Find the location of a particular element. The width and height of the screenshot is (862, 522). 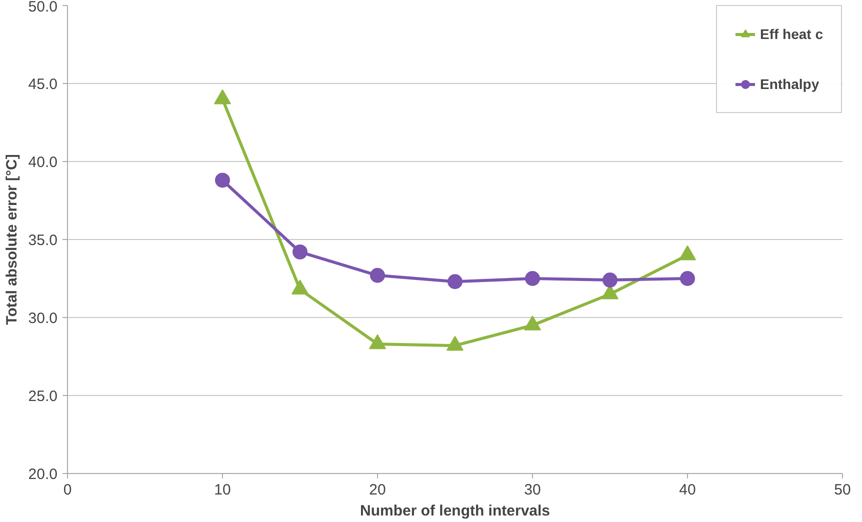

y-tick-label: 40.0 is located at coordinates (43, 162).